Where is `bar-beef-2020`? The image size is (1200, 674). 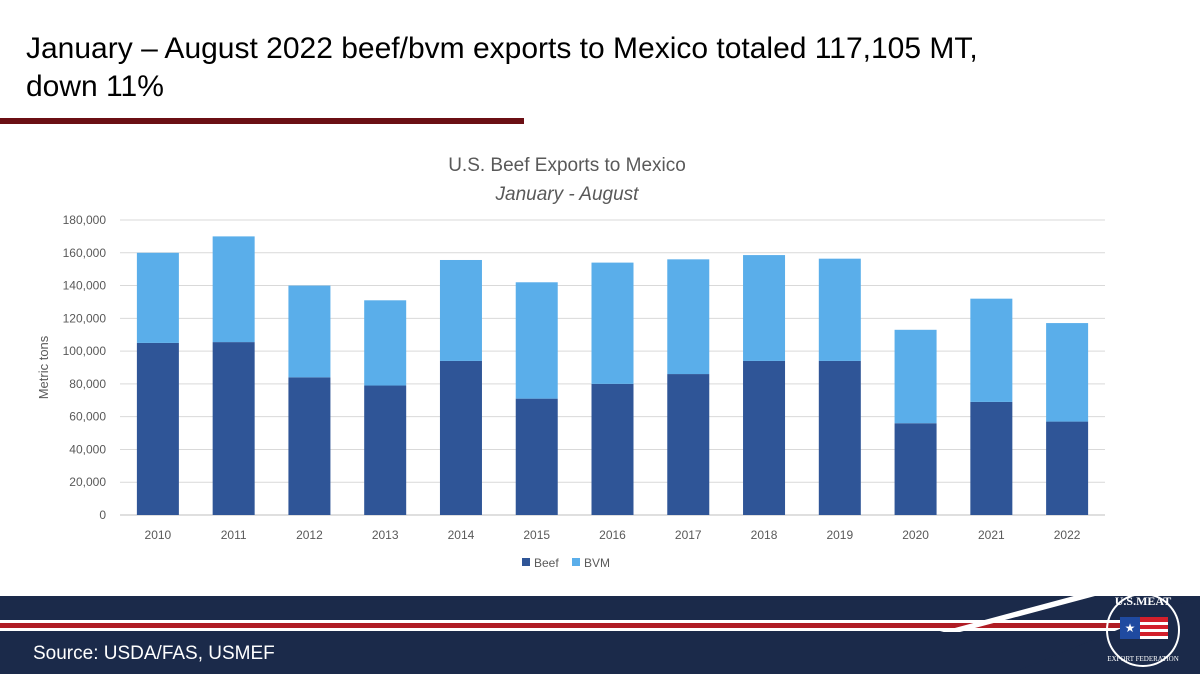 bar-beef-2020 is located at coordinates (915, 469).